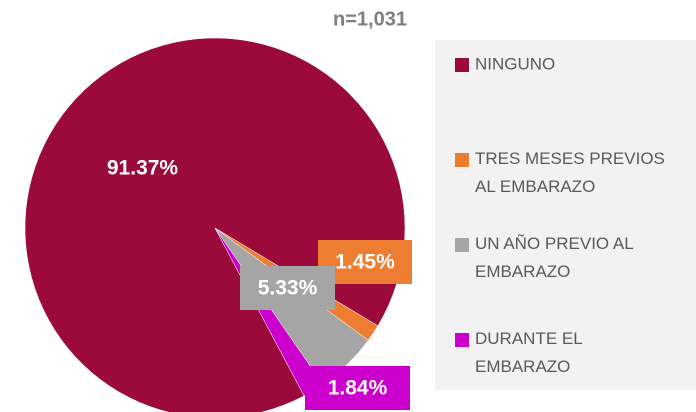  Describe the element at coordinates (365, 262) in the screenshot. I see `data-label: 1.45%` at that location.